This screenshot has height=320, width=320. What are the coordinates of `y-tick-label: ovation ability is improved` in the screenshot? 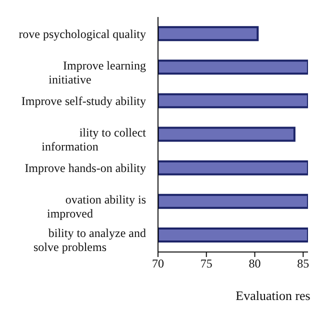 It's located at (96, 206).